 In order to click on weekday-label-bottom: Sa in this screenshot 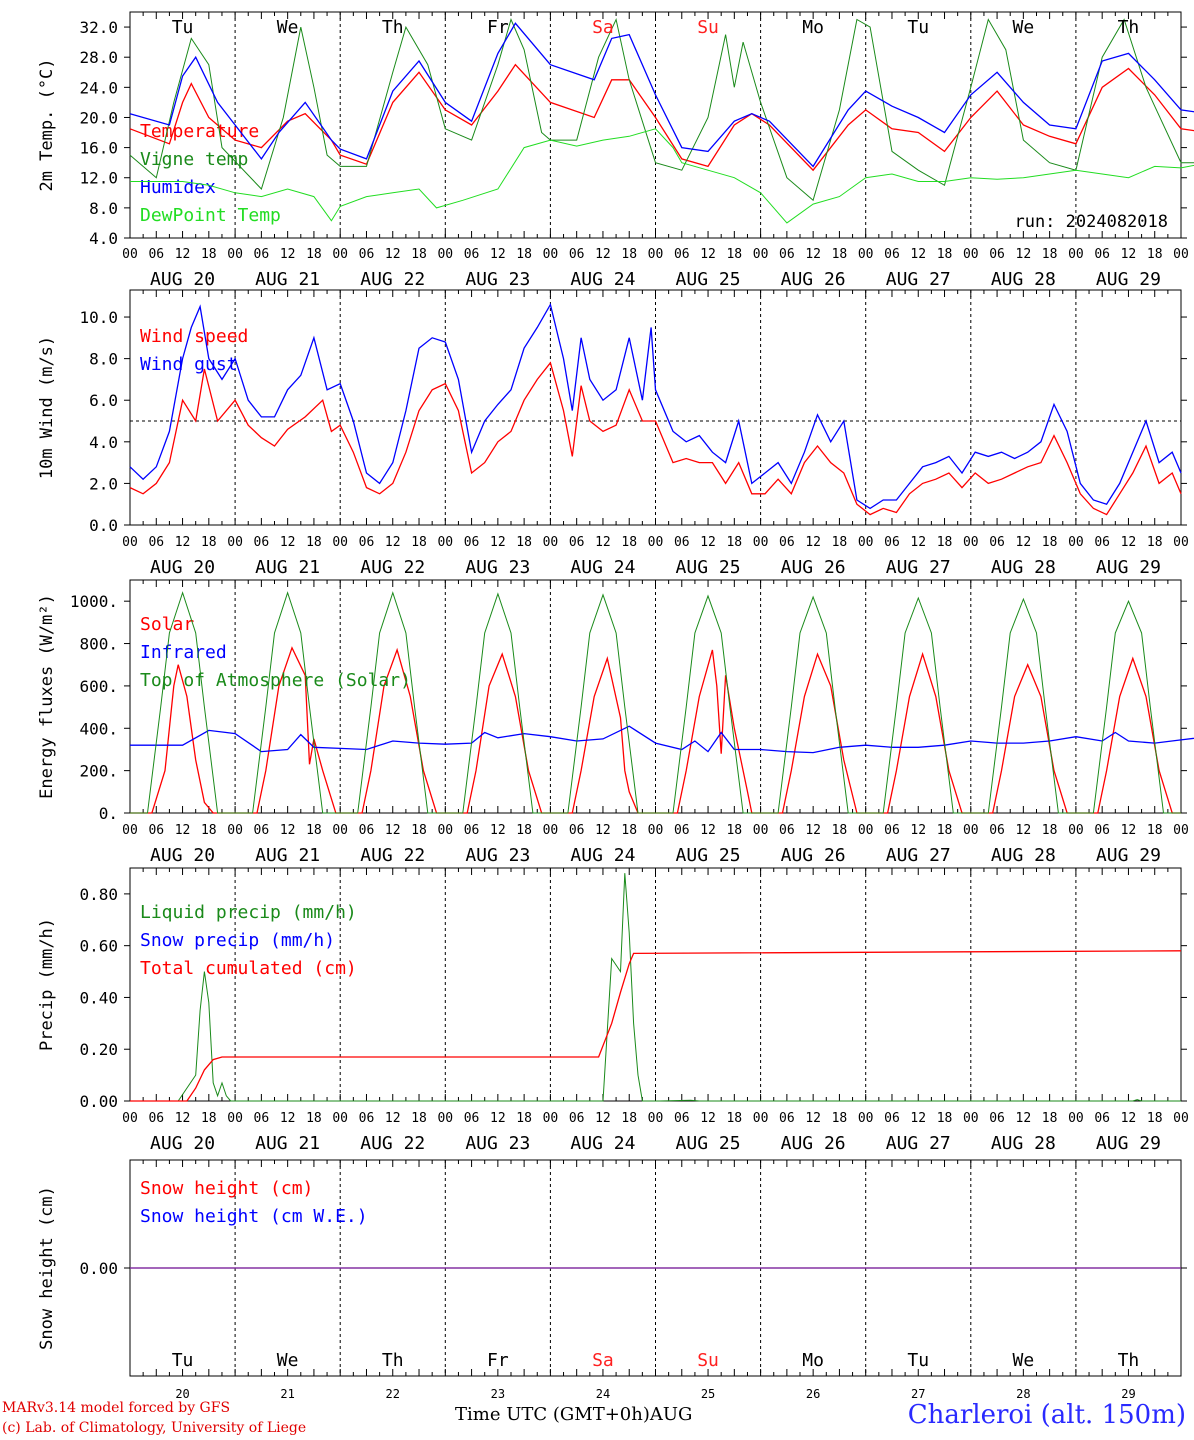, I will do `click(603, 1360)`.